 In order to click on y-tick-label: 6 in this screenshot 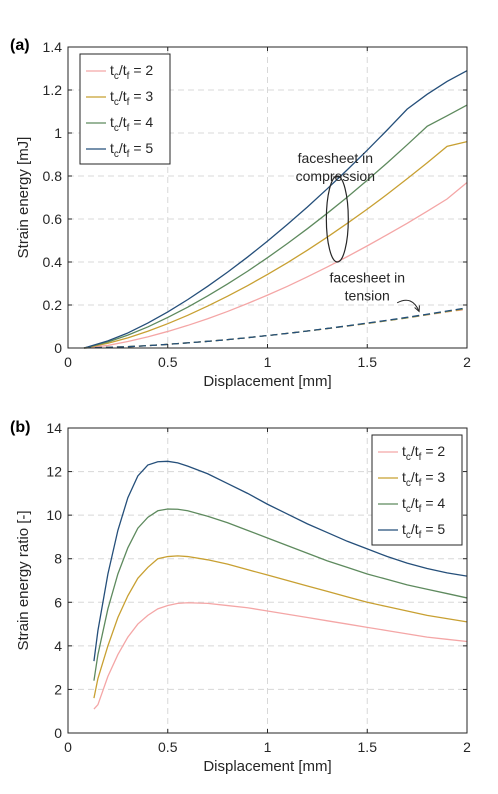, I will do `click(58, 602)`.